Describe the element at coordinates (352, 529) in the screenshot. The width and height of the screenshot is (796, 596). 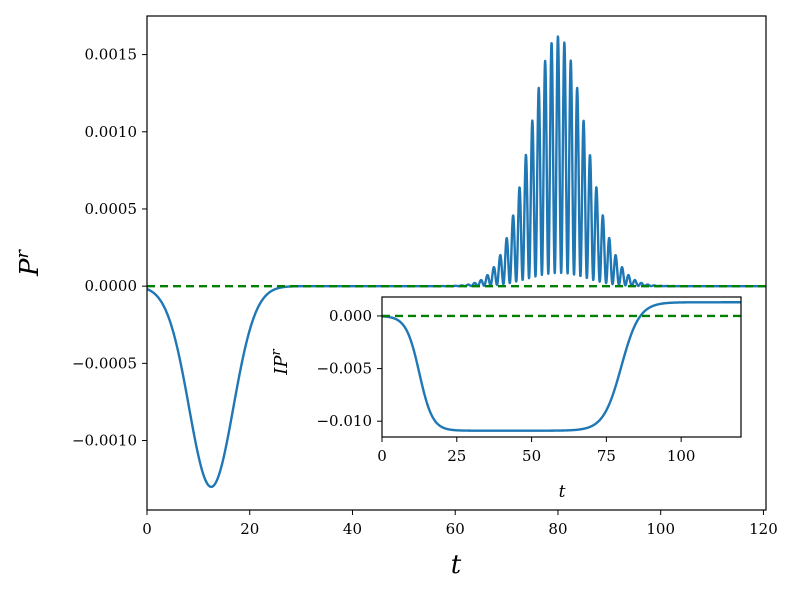
I see `main-x-tick-label: 40` at that location.